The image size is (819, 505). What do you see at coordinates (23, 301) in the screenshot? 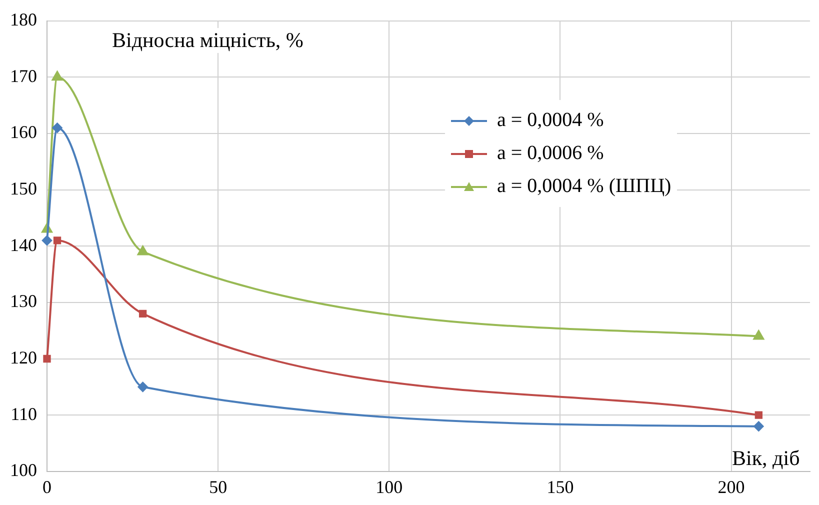
I see `y-tick-label: 130` at bounding box center [23, 301].